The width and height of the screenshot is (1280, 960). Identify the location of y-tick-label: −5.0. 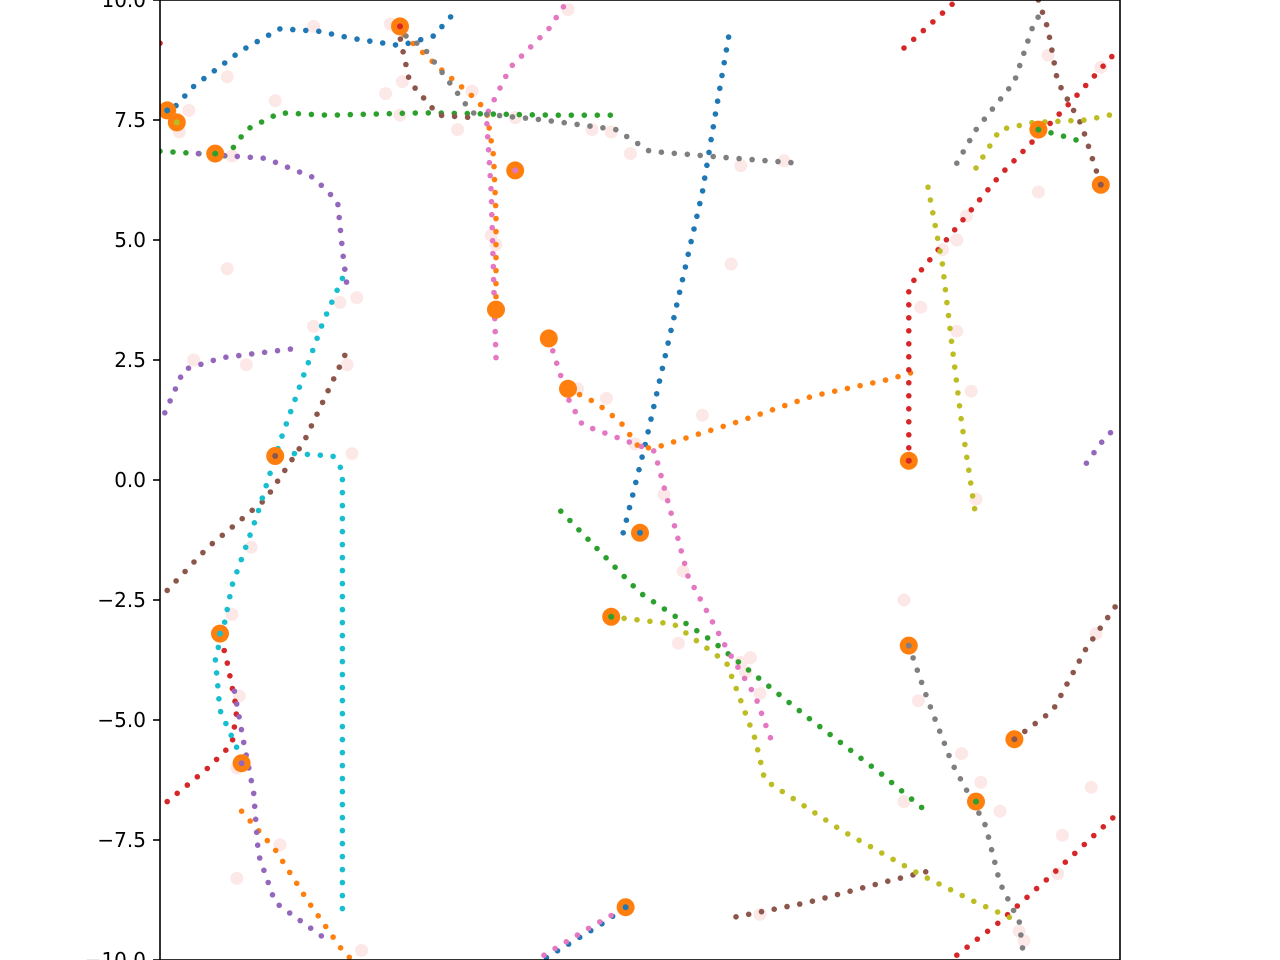
(121, 720).